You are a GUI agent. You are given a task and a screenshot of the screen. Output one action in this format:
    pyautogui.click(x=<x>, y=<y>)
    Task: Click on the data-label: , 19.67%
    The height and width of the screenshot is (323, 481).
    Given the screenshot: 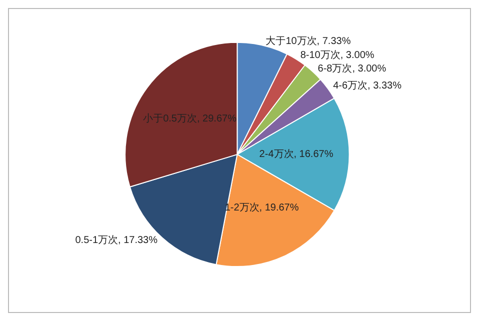 What is the action you would take?
    pyautogui.click(x=279, y=208)
    